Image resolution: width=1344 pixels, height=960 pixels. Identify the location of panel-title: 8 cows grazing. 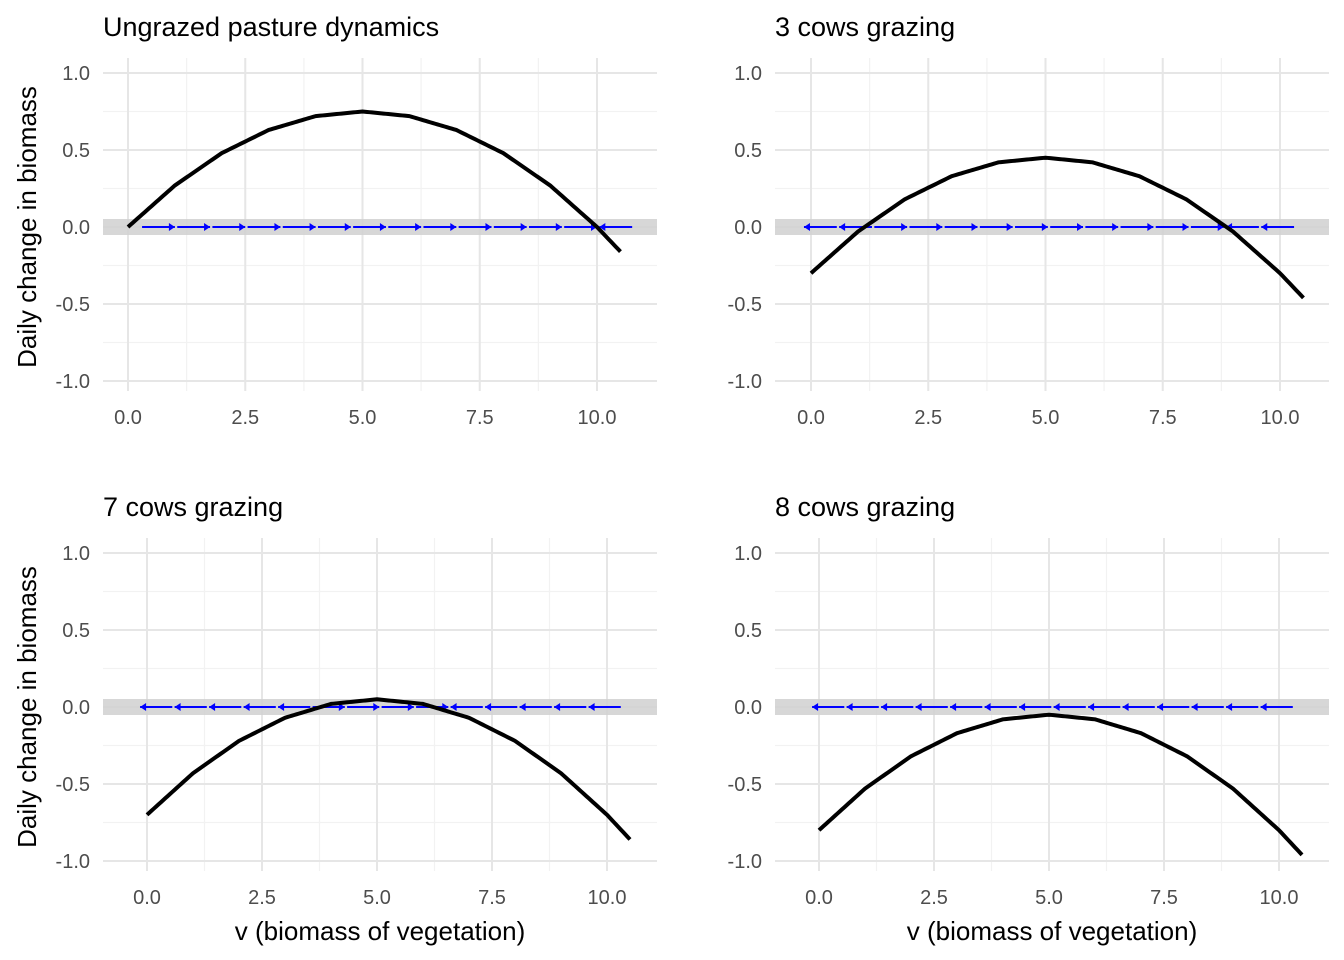
(865, 507).